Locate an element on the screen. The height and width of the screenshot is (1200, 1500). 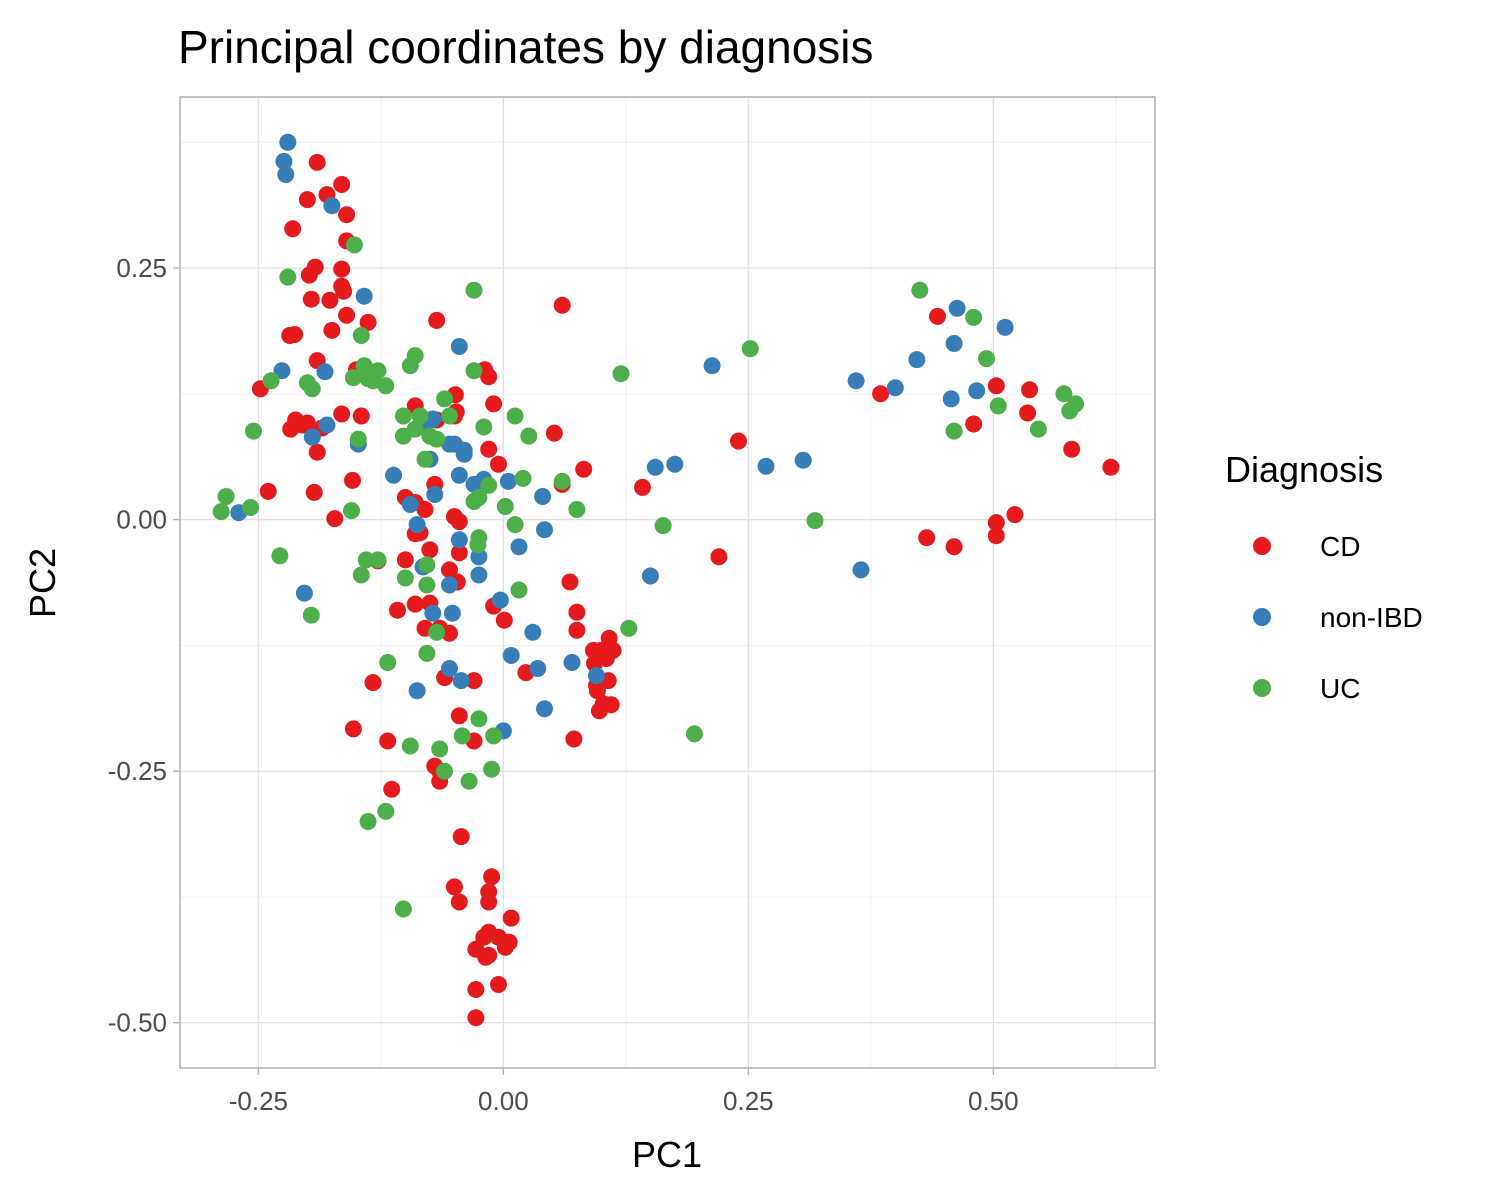
legend-title: Diagnosis is located at coordinates (1304, 469).